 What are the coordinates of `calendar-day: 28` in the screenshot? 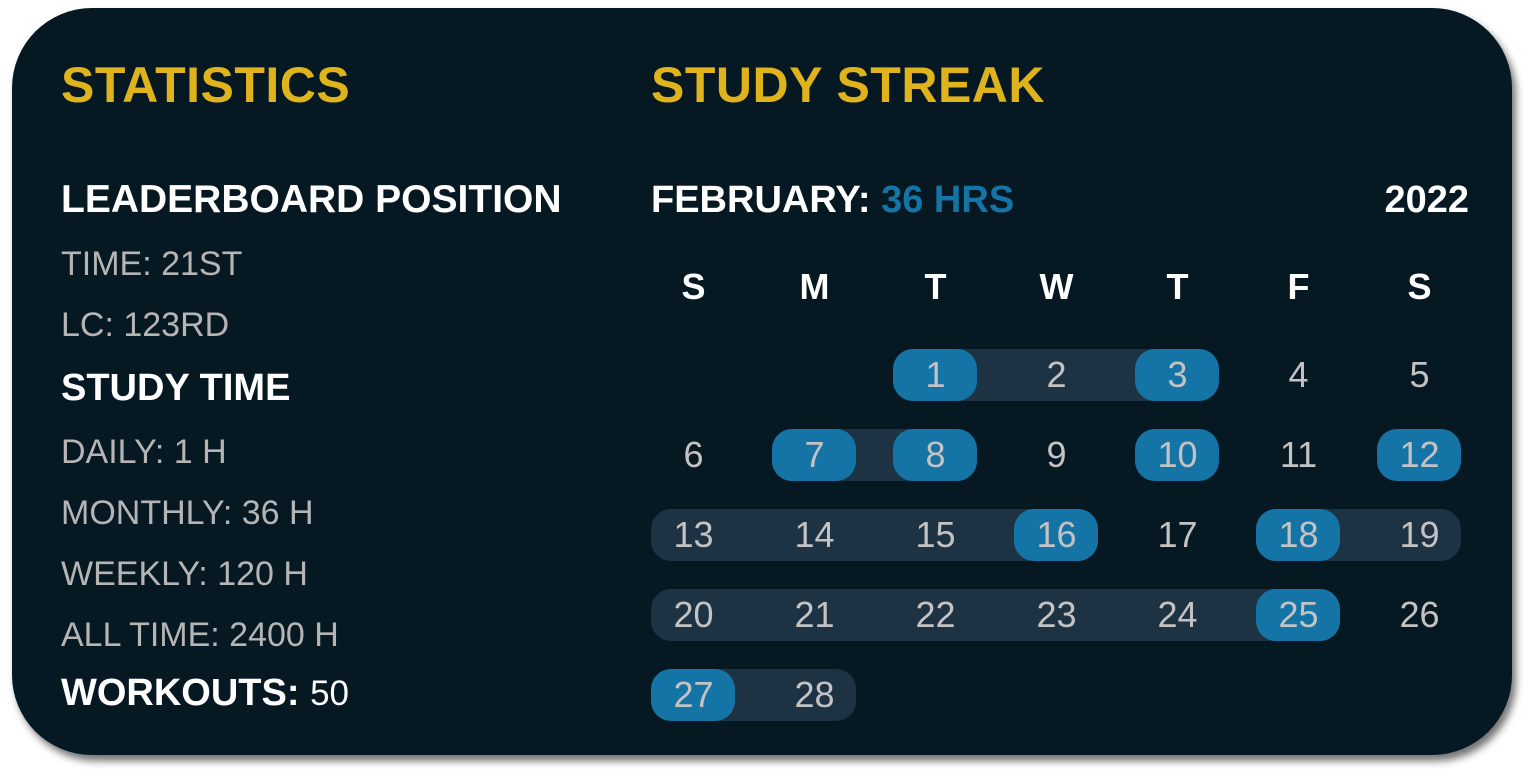 It's located at (814, 694).